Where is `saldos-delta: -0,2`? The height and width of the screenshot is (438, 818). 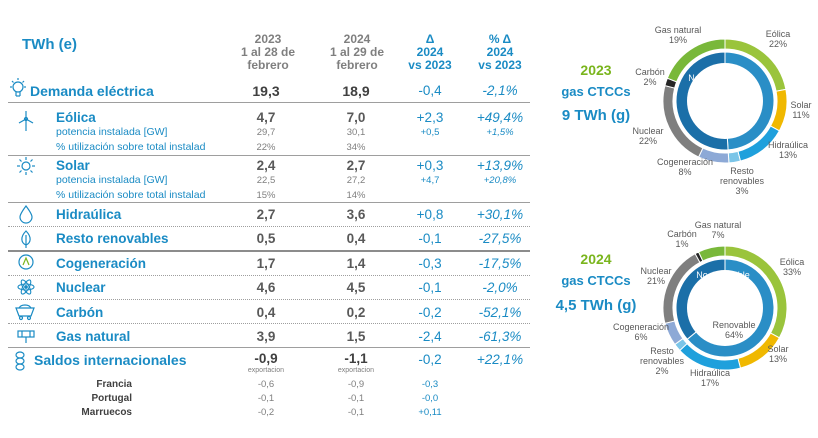
saldos-delta: -0,2 is located at coordinates (430, 359).